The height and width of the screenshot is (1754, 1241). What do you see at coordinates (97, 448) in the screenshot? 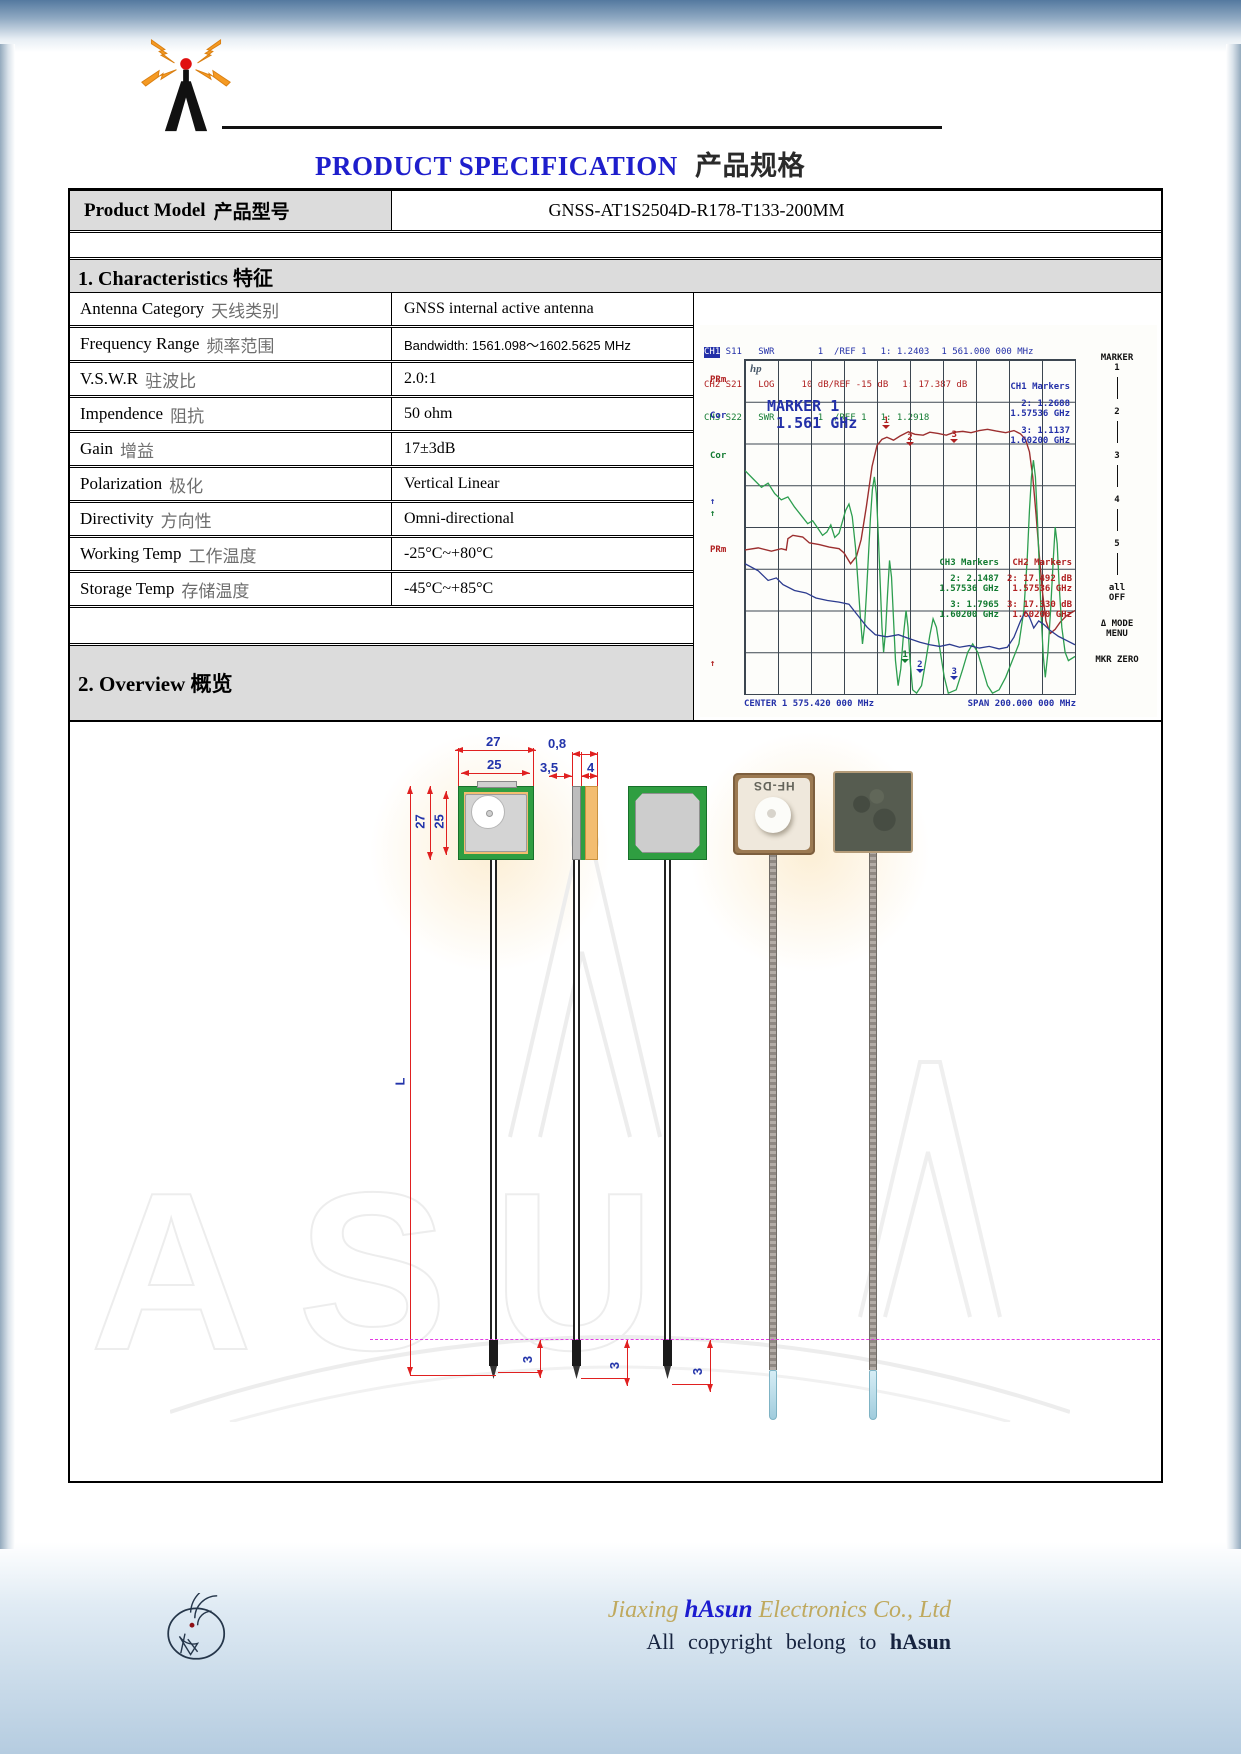
I see `row-label-en: Gain` at bounding box center [97, 448].